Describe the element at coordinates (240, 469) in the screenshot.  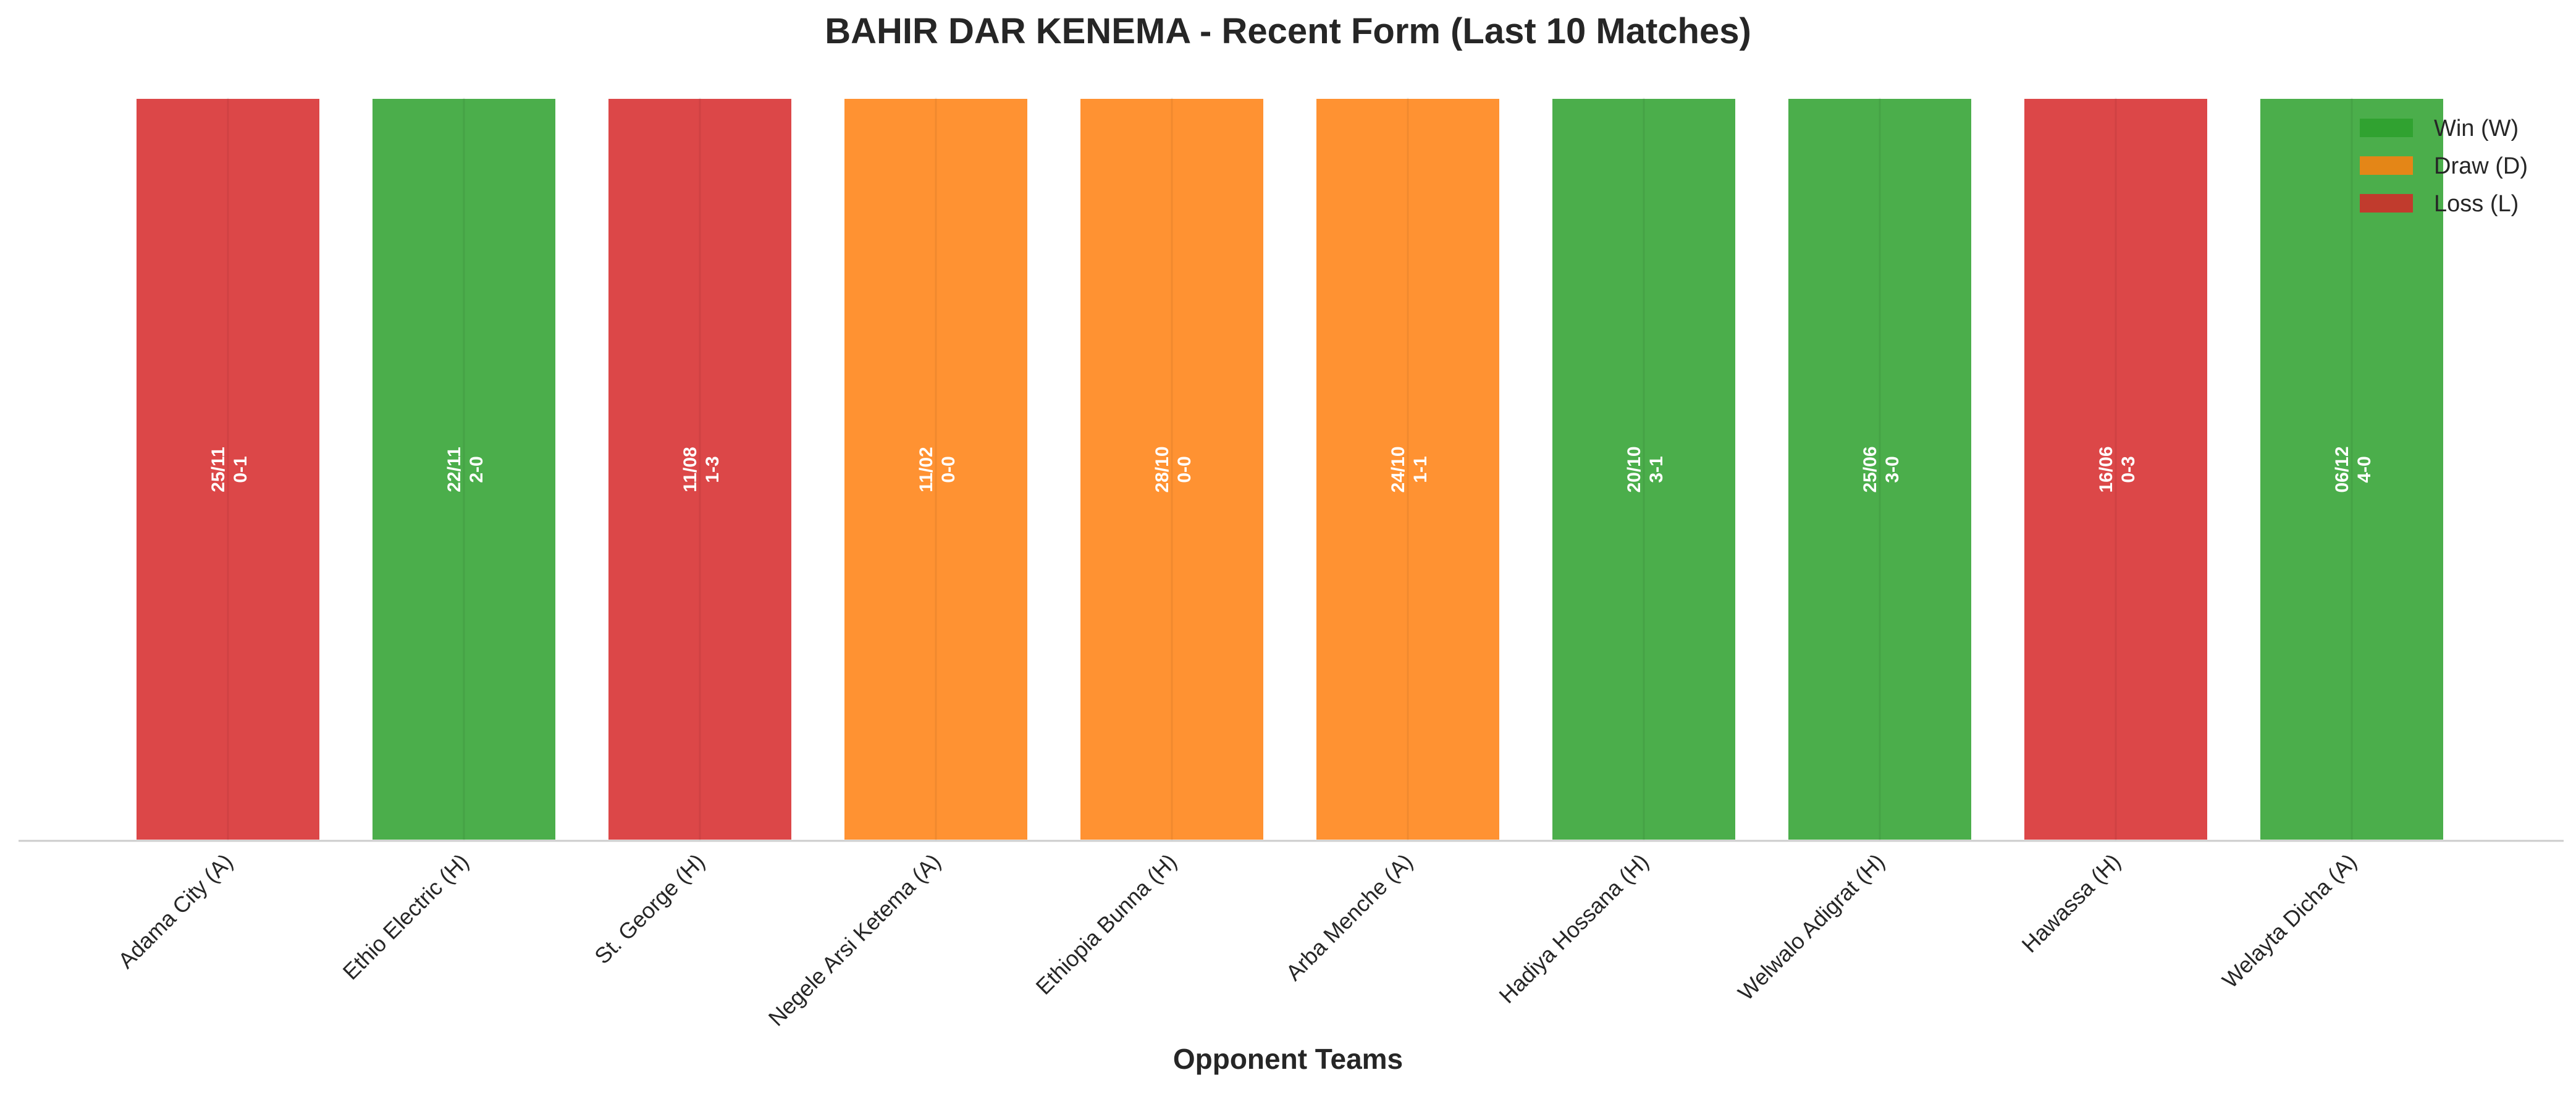
I see `match-score: 0-1` at that location.